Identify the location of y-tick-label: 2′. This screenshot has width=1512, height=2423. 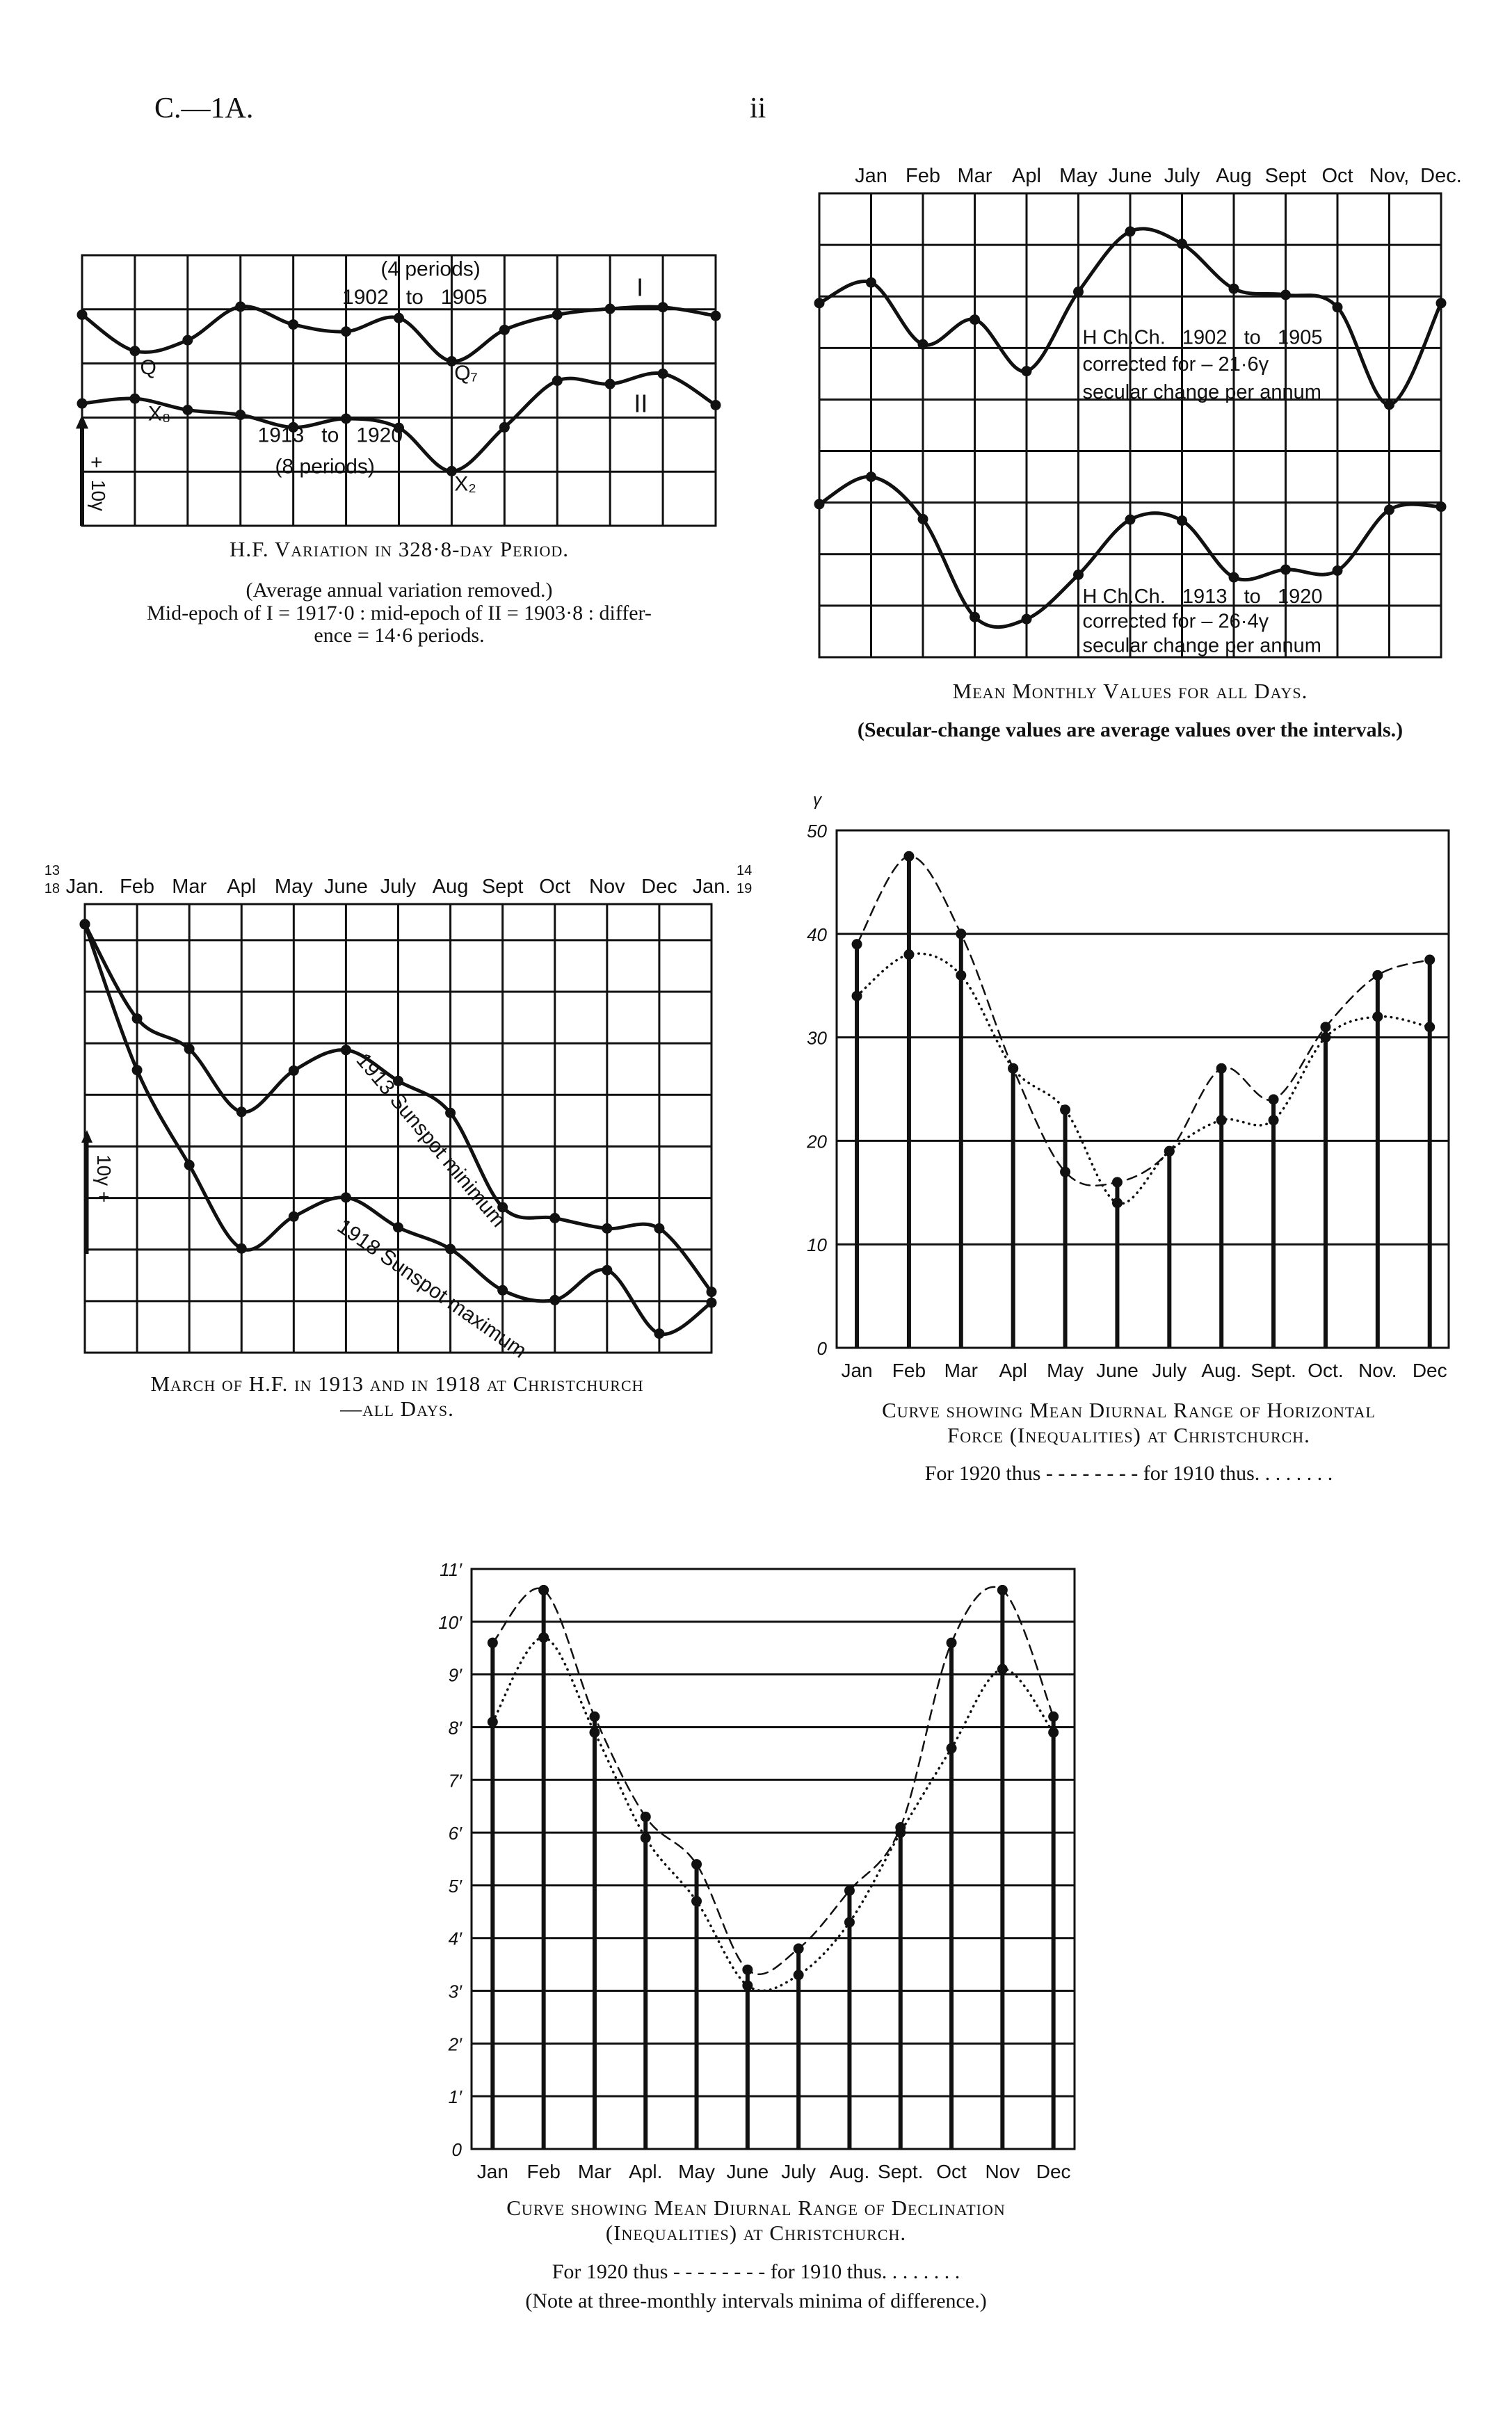
(456, 2044).